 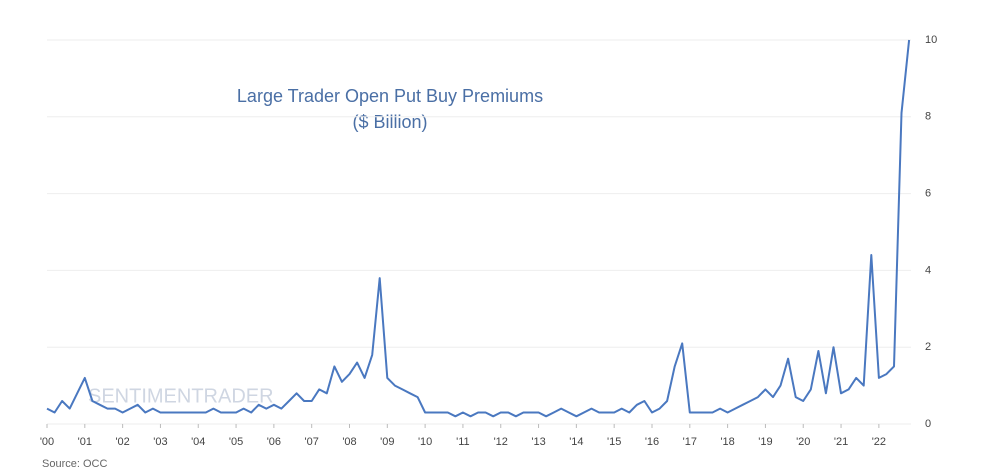 I want to click on x-tick-label: '00, so click(x=47, y=442).